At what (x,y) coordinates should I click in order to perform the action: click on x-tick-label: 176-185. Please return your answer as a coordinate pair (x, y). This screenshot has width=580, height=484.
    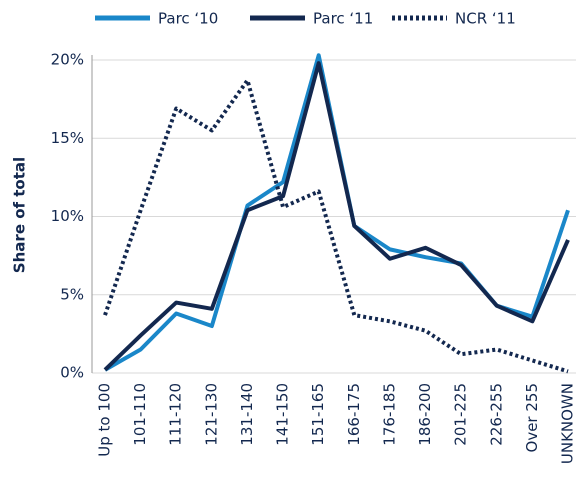
    Looking at the image, I should click on (389, 414).